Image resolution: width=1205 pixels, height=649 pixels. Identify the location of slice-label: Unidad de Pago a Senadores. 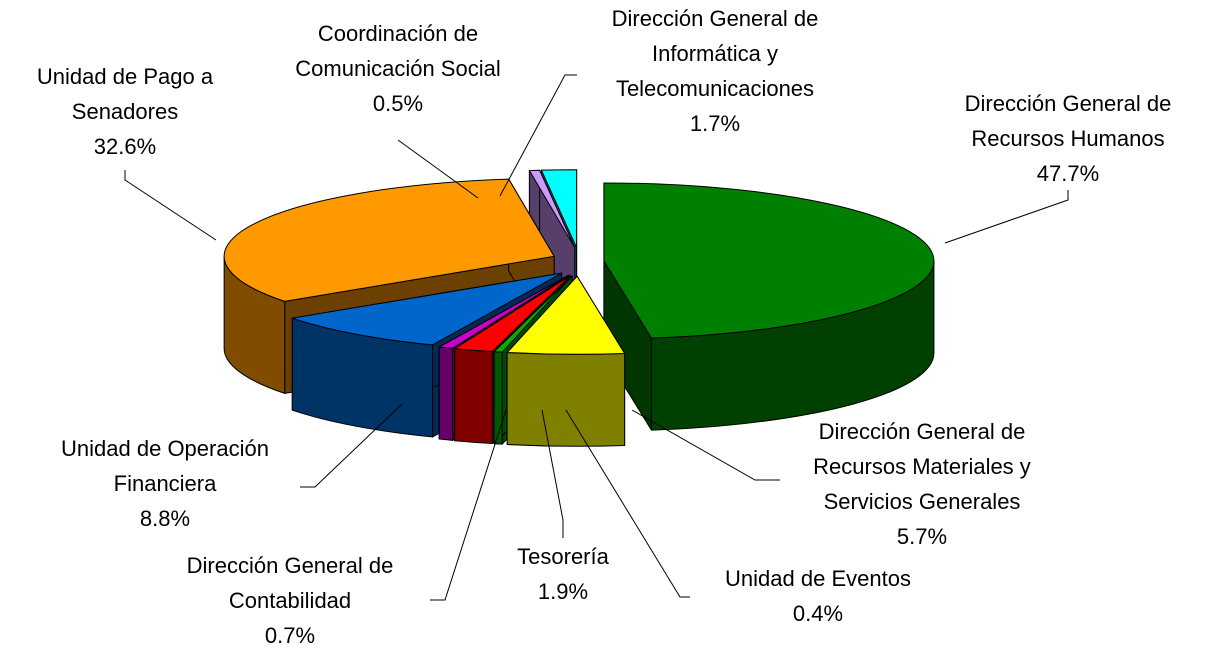
(125, 94).